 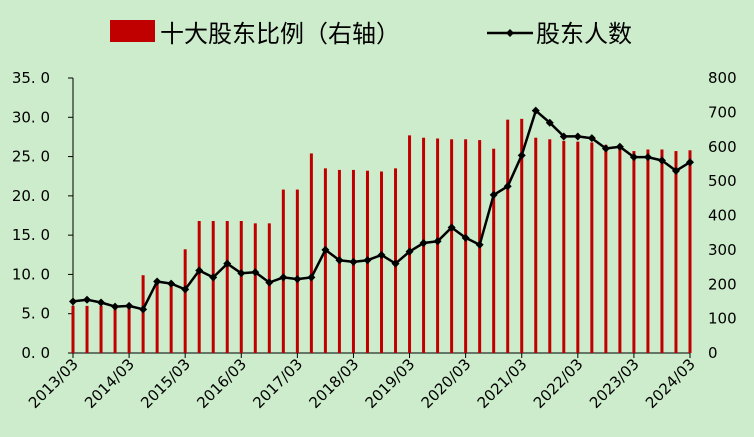 I want to click on legend: 十大股东比例（右轴） 股东人数, so click(x=371, y=34).